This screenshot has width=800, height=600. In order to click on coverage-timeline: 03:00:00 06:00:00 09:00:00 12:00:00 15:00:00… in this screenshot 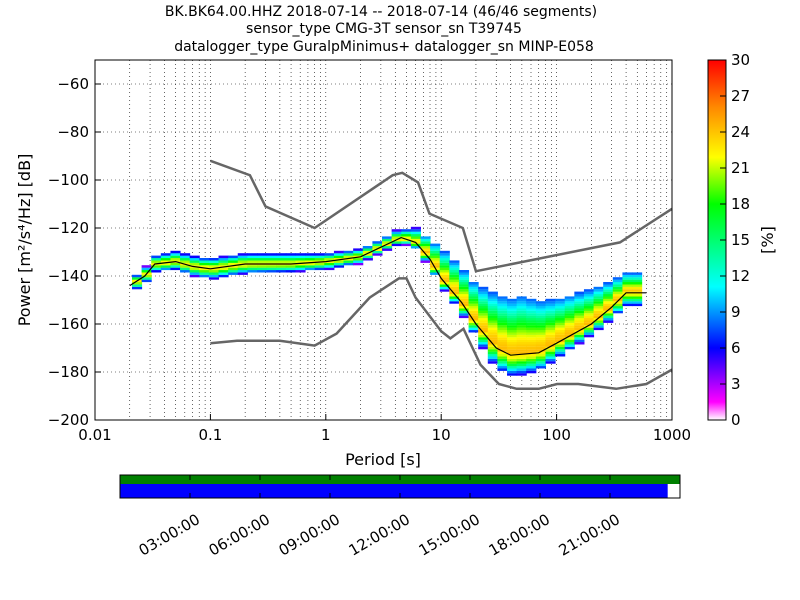, I will do `click(400, 517)`.